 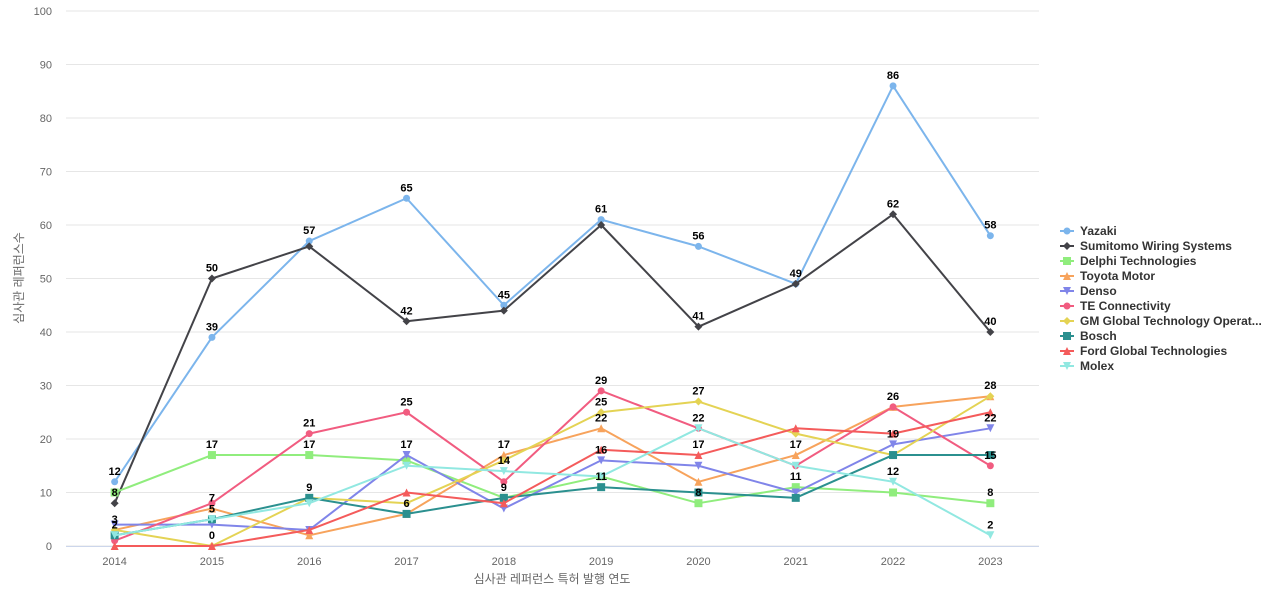 I want to click on y-tick-label: 20, so click(x=46, y=440).